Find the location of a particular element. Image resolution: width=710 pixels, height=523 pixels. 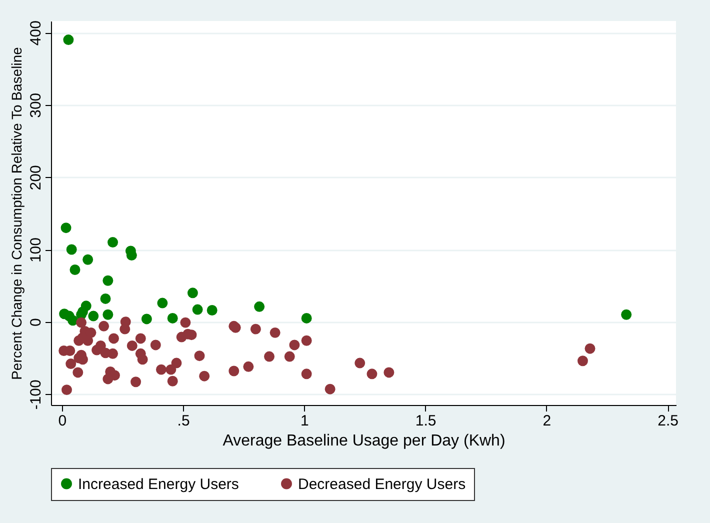

x-tick-label: 0 is located at coordinates (62, 421).